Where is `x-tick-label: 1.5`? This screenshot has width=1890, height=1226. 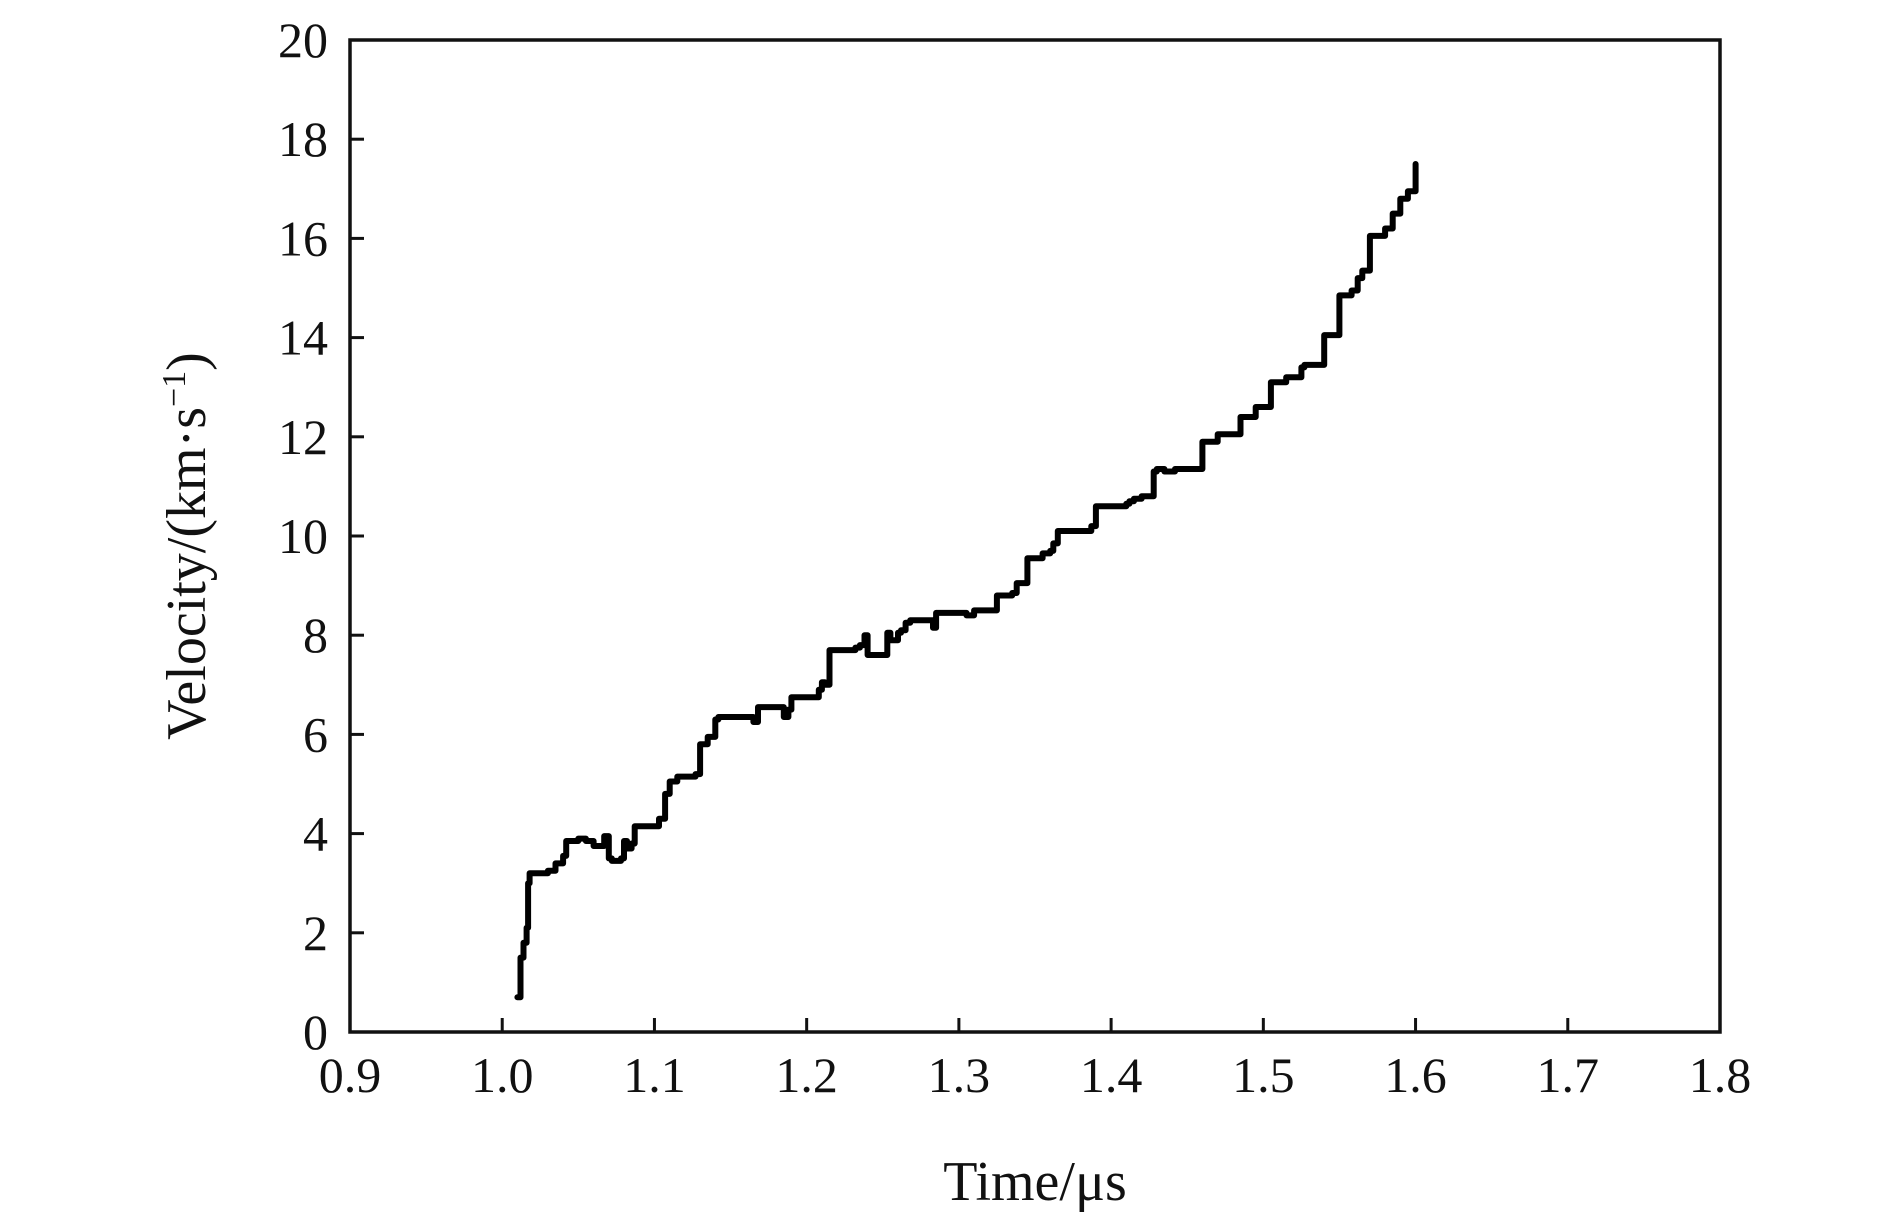 x-tick-label: 1.5 is located at coordinates (1263, 1075).